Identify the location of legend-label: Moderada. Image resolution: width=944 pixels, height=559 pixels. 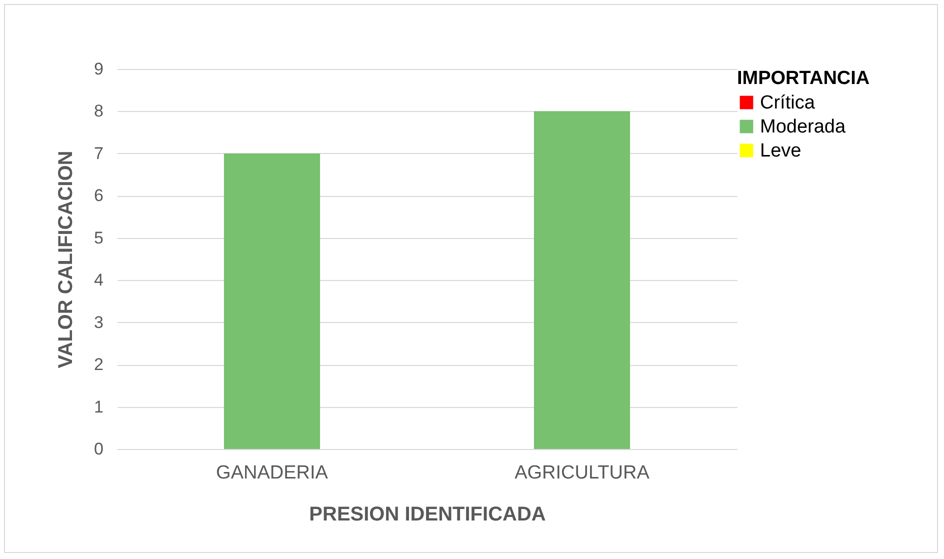
(803, 127).